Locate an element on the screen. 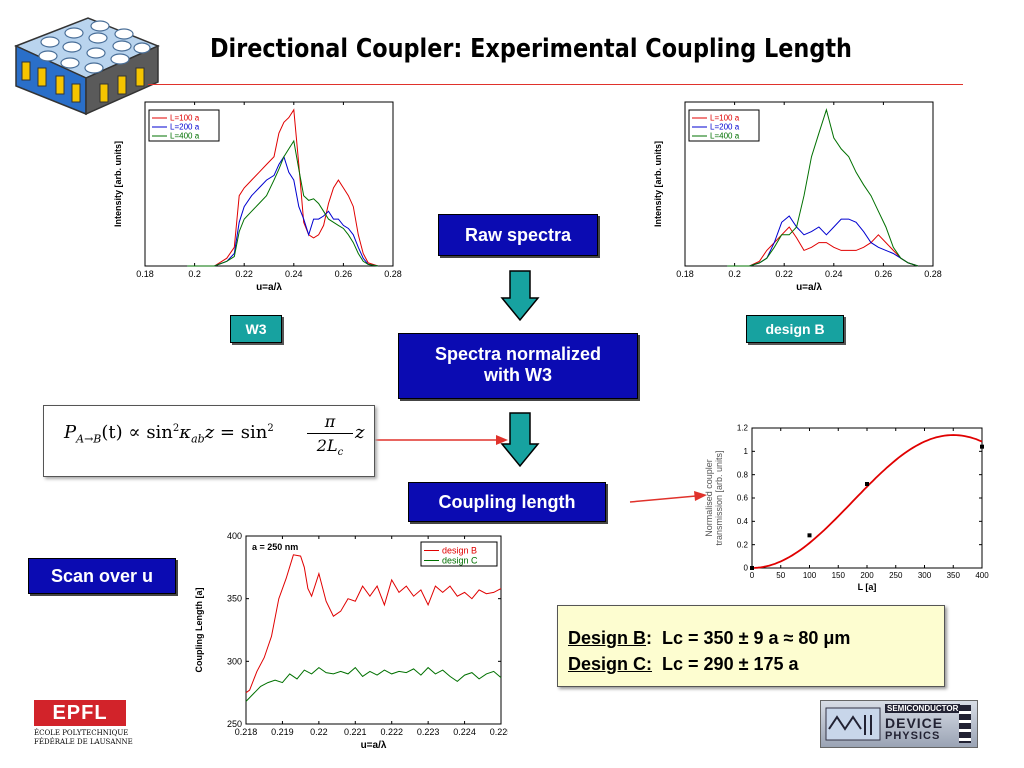 The image size is (1024, 768). formula-fraction: π 2Lc is located at coordinates (330, 435).